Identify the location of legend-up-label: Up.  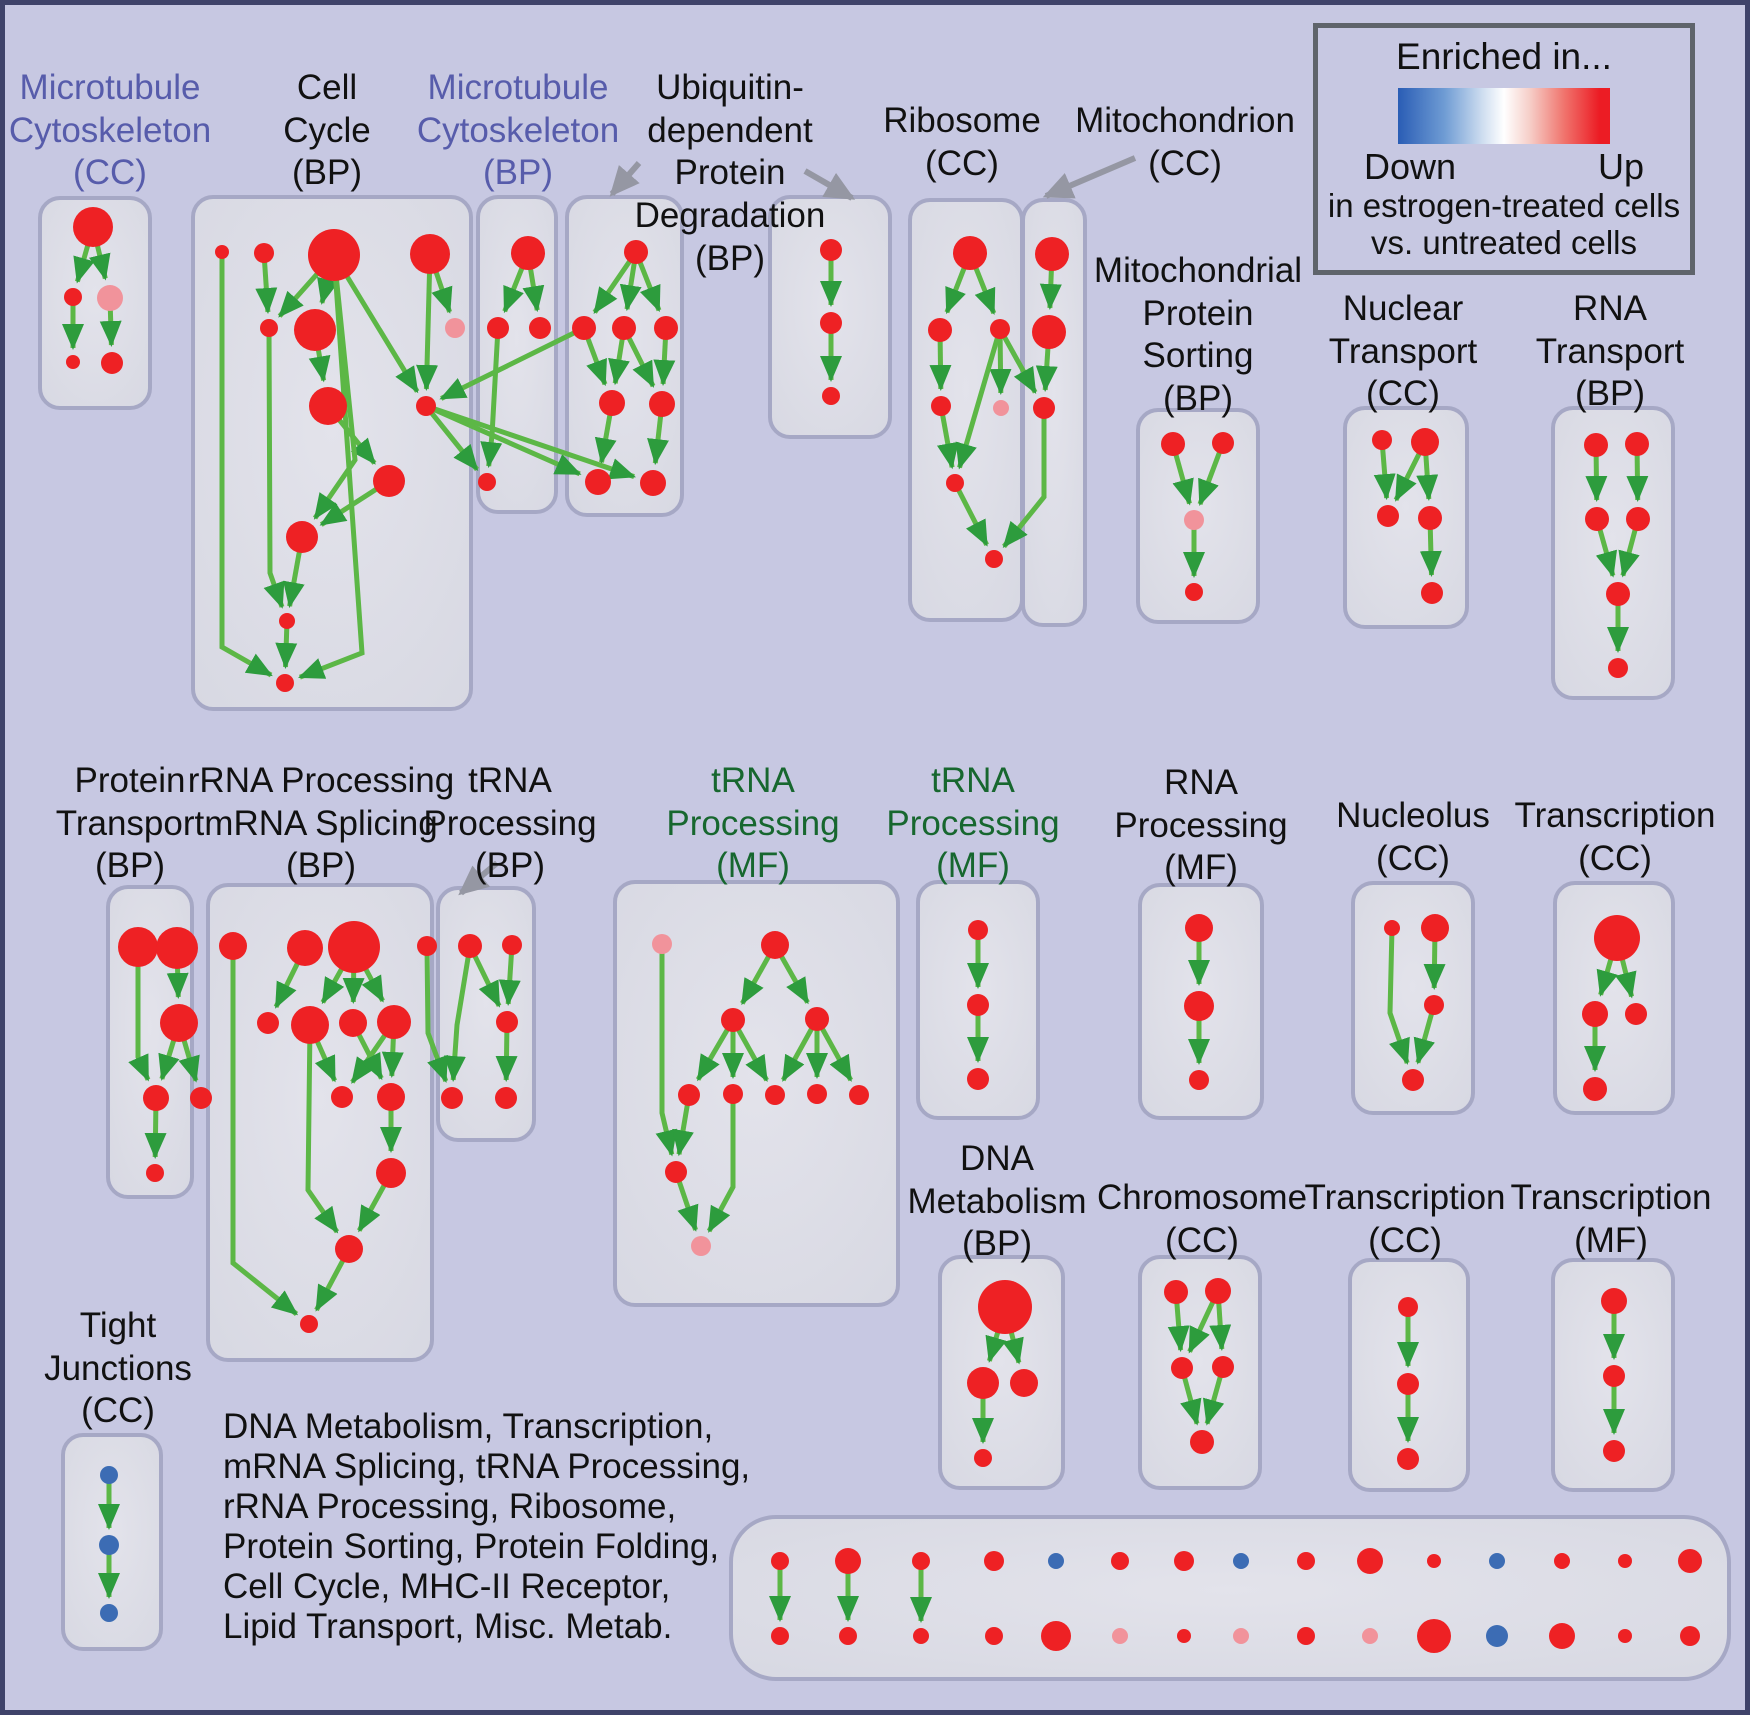
(1620, 166).